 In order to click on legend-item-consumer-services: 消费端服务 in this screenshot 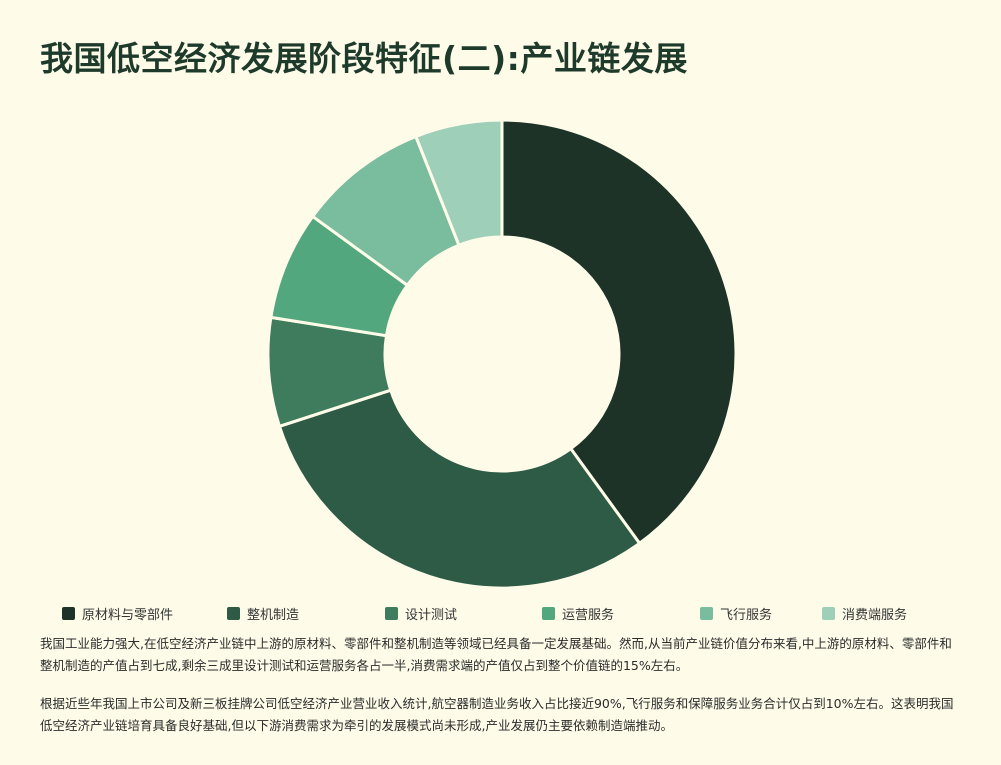, I will do `click(864, 613)`.